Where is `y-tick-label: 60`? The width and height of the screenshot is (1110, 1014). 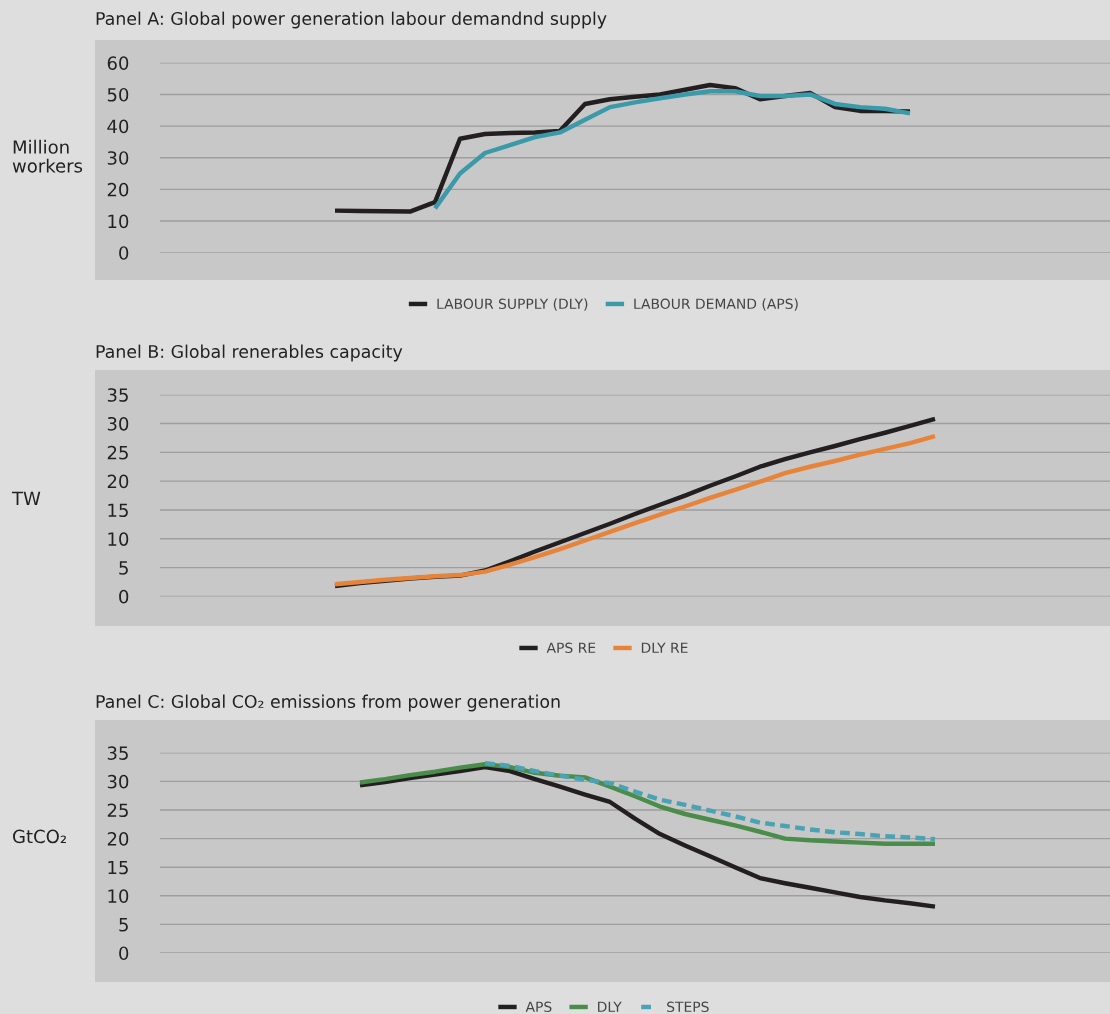 y-tick-label: 60 is located at coordinates (118, 63).